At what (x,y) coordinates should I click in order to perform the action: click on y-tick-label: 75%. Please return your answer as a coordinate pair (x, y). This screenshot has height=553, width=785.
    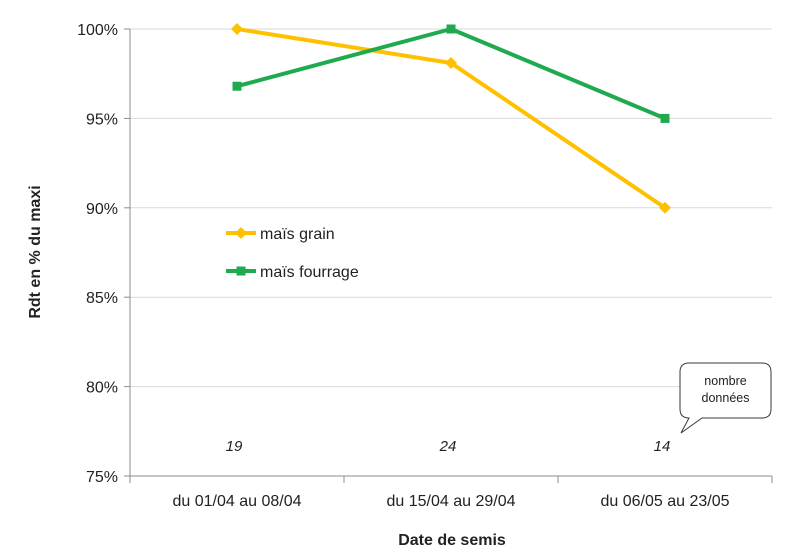
    Looking at the image, I should click on (102, 477).